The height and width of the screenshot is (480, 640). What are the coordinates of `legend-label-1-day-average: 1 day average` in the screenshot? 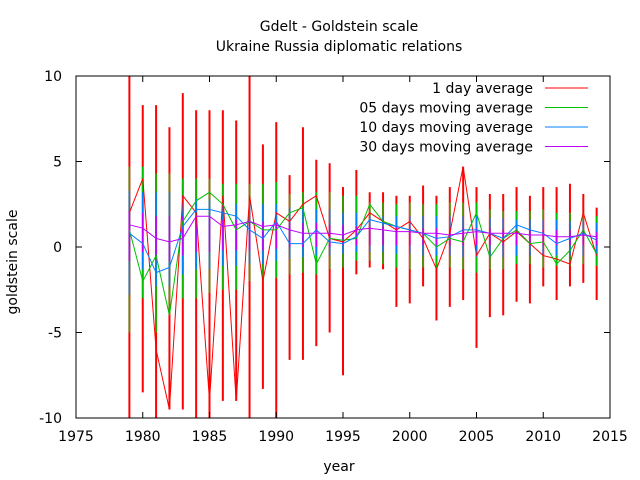 It's located at (482, 89).